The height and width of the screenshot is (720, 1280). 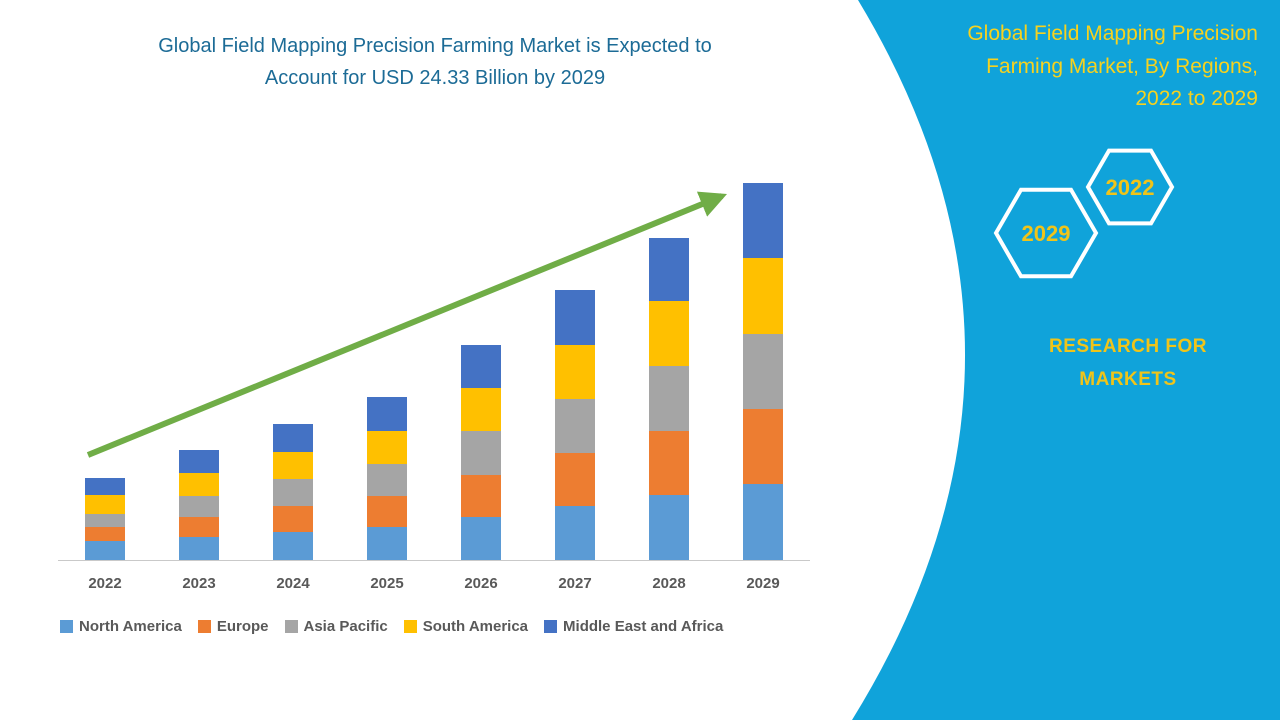 I want to click on legend-label: Middle East and Africa, so click(x=643, y=626).